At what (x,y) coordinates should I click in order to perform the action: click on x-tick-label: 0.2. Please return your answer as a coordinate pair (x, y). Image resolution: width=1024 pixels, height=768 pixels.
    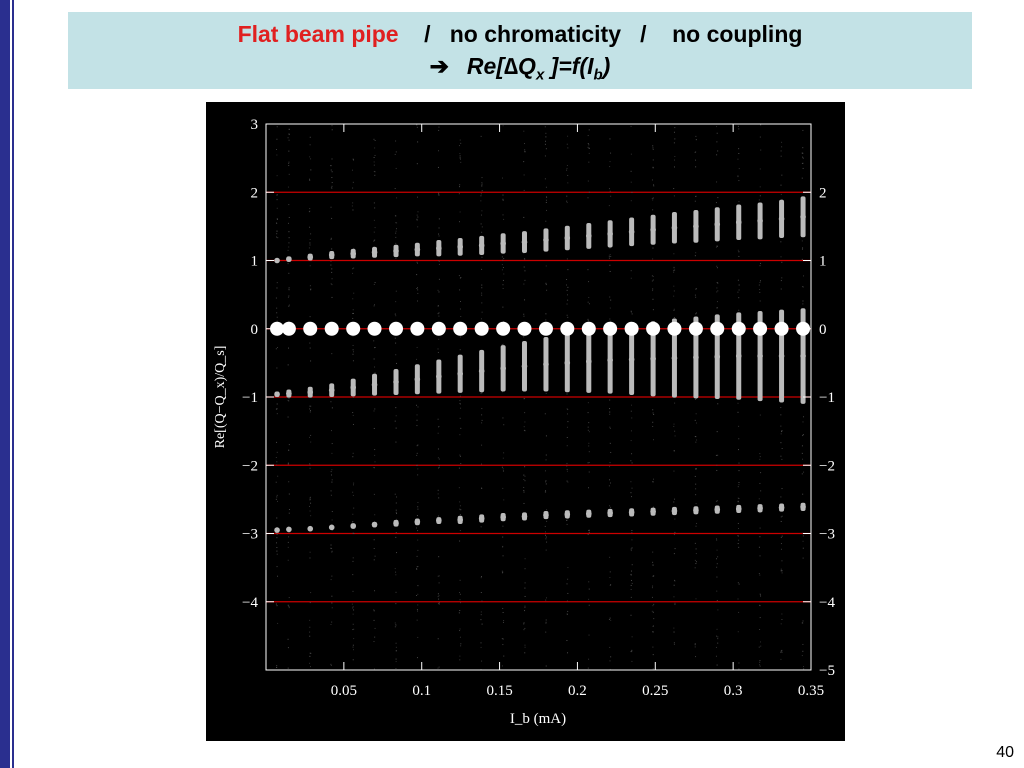
    Looking at the image, I should click on (577, 691).